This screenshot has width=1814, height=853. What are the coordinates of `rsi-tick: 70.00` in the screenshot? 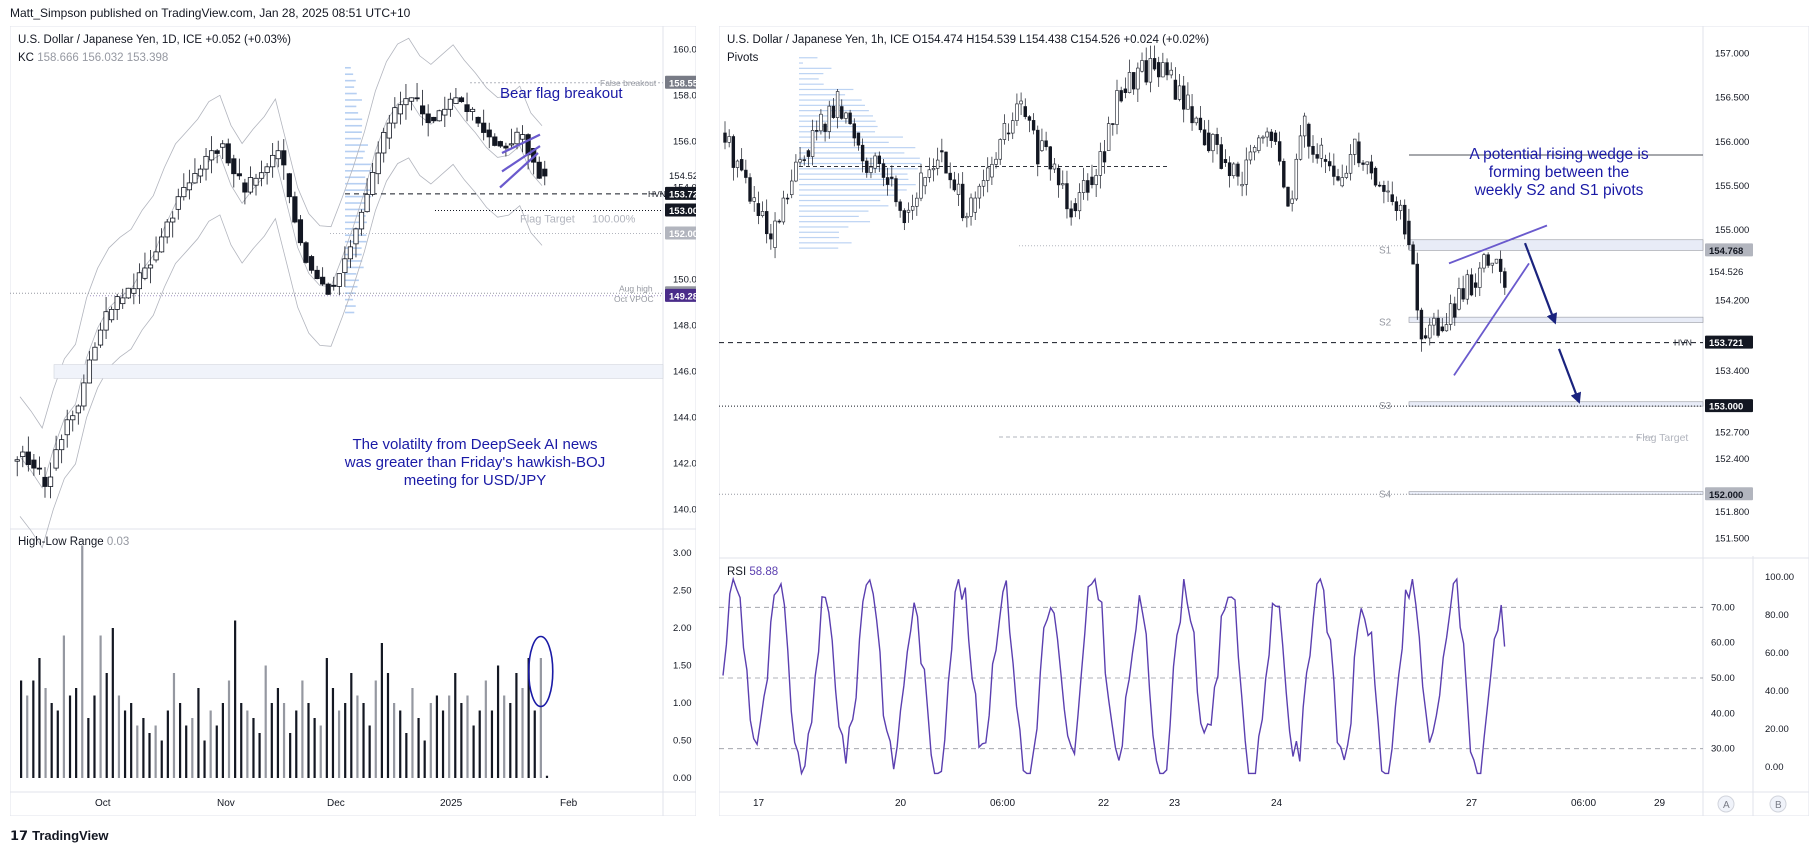 It's located at (1723, 607).